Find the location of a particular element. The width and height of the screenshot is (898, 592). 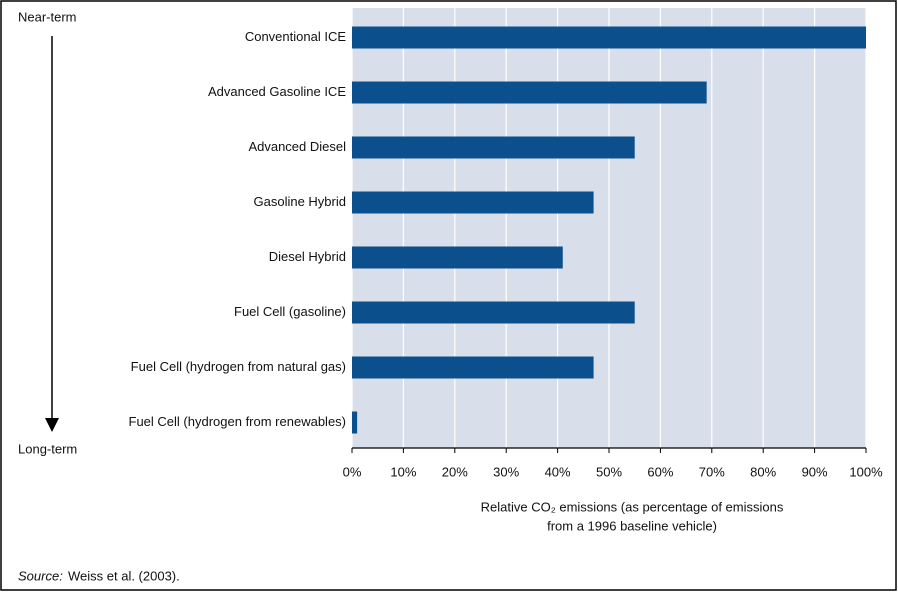

y-tick-label: Advanced Diesel is located at coordinates (297, 146).